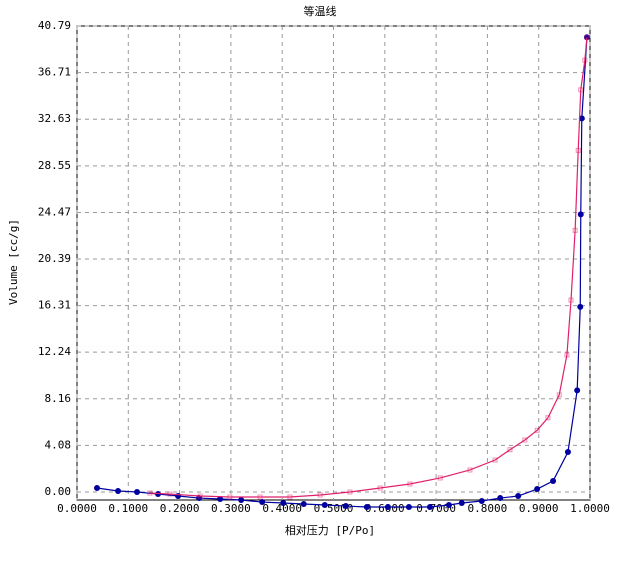 This screenshot has height=565, width=619. Describe the element at coordinates (54, 258) in the screenshot. I see `y-tick-label: 20.39` at that location.